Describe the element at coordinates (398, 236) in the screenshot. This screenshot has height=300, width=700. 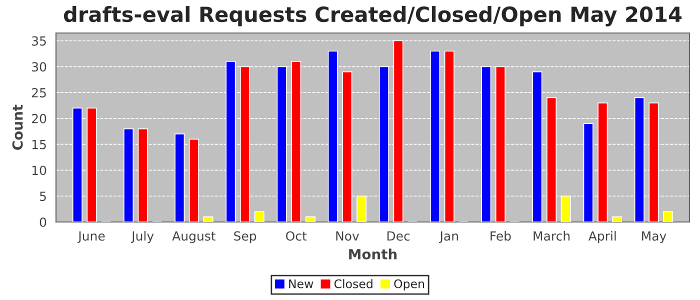
I see `x-tick-label: Dec` at that location.